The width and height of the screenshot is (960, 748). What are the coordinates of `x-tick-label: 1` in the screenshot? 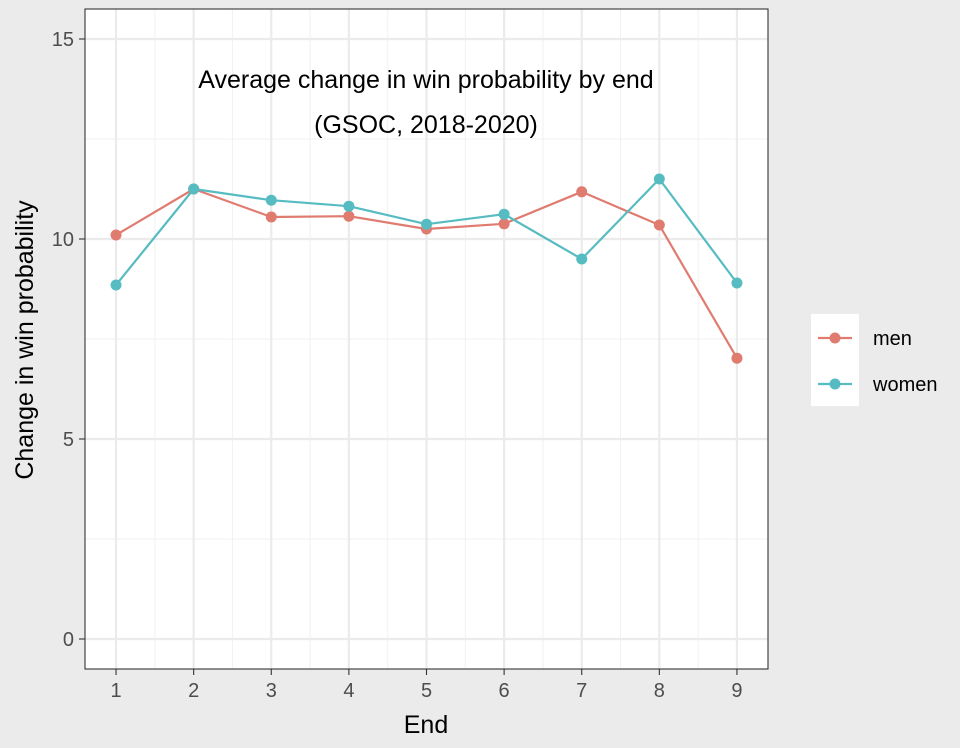 It's located at (115, 691).